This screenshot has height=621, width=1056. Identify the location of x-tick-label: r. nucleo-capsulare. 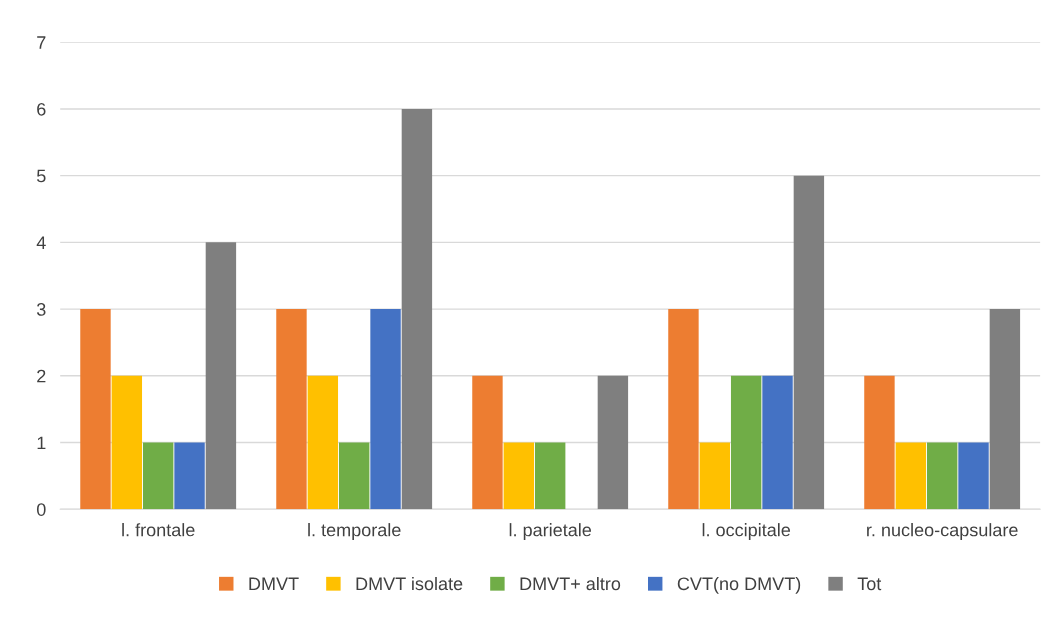
(942, 531).